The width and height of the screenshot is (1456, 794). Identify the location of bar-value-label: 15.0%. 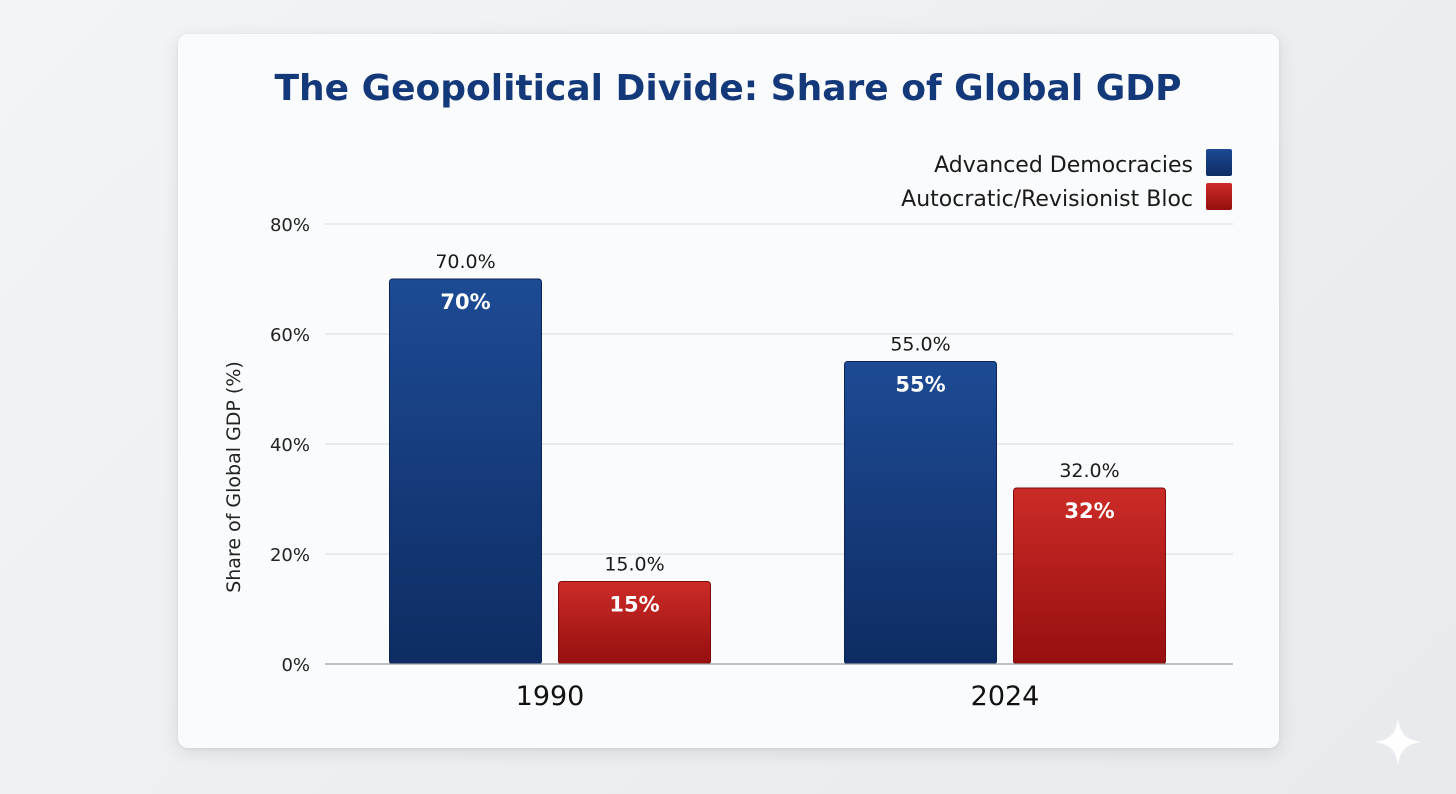
(634, 565).